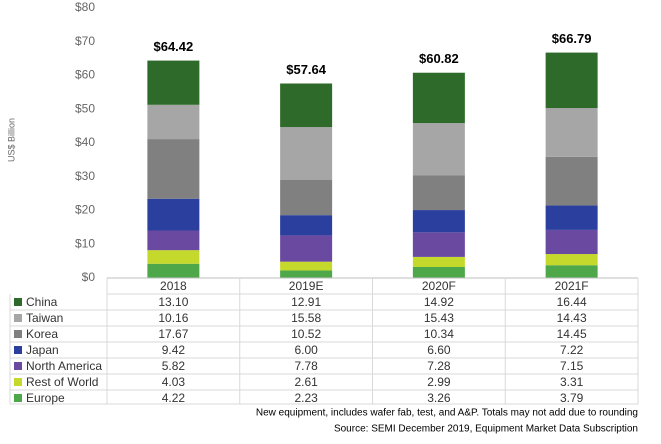 Image resolution: width=661 pixels, height=444 pixels. Describe the element at coordinates (439, 302) in the screenshot. I see `table-cell: 14.92` at that location.